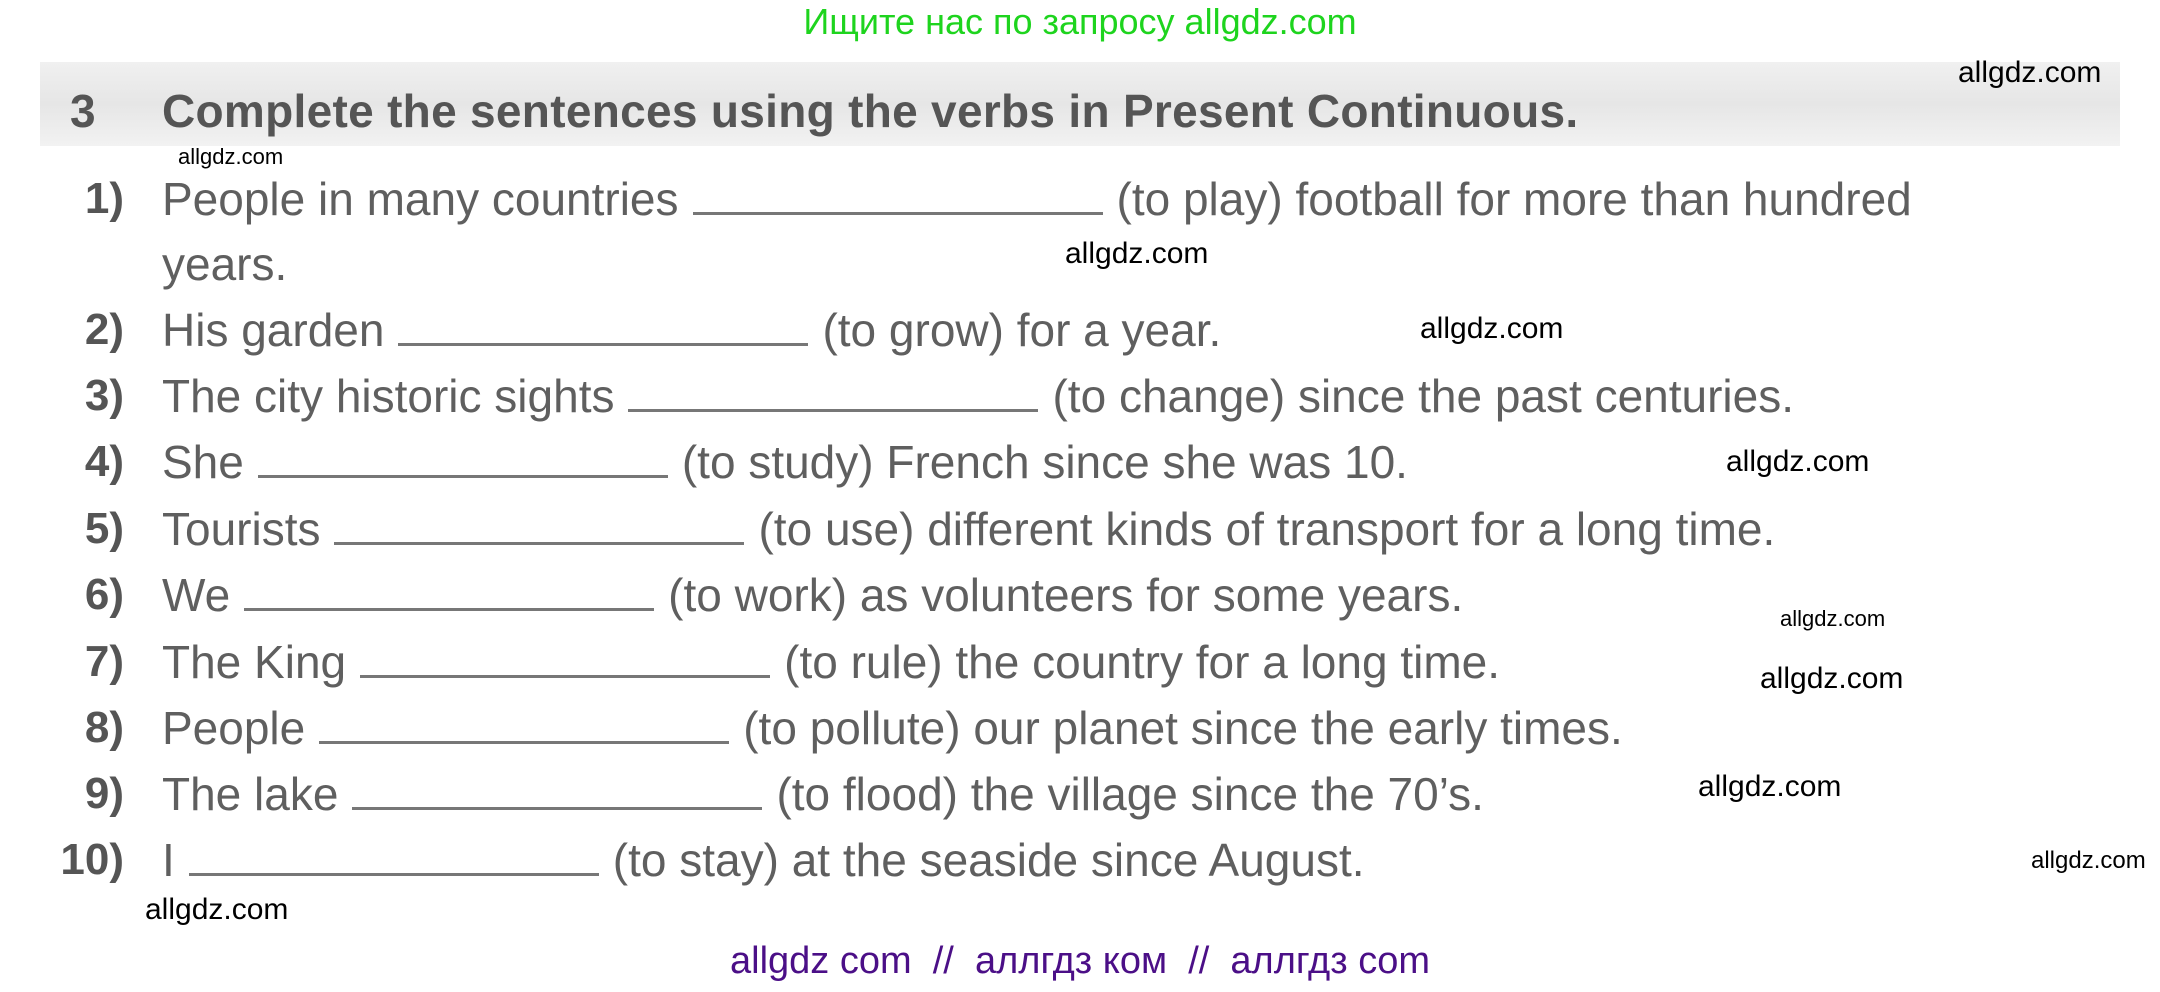 The image size is (2160, 992). Describe the element at coordinates (104, 594) in the screenshot. I see `item-number: 6)` at that location.